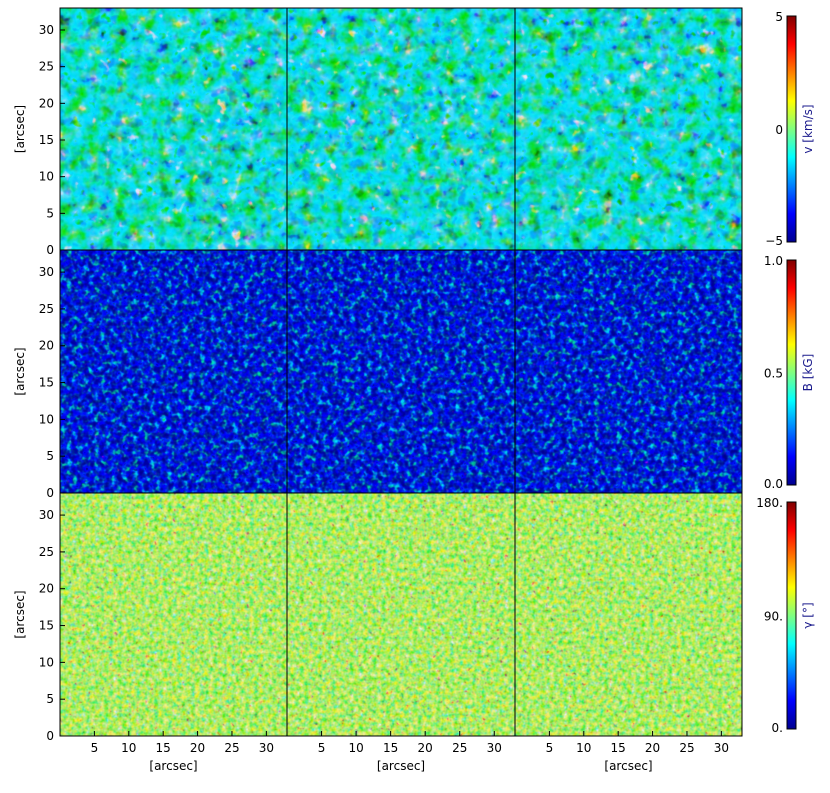  What do you see at coordinates (769, 503) in the screenshot?
I see `colorbar-tick-label: 180.` at bounding box center [769, 503].